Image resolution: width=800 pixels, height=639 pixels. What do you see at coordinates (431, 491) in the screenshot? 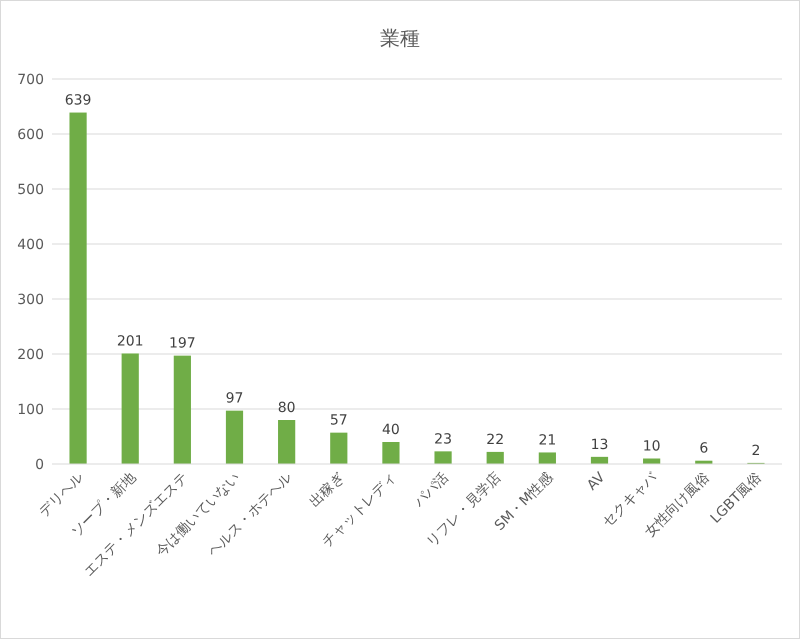
I see `x-tick-label: パパ活` at bounding box center [431, 491].